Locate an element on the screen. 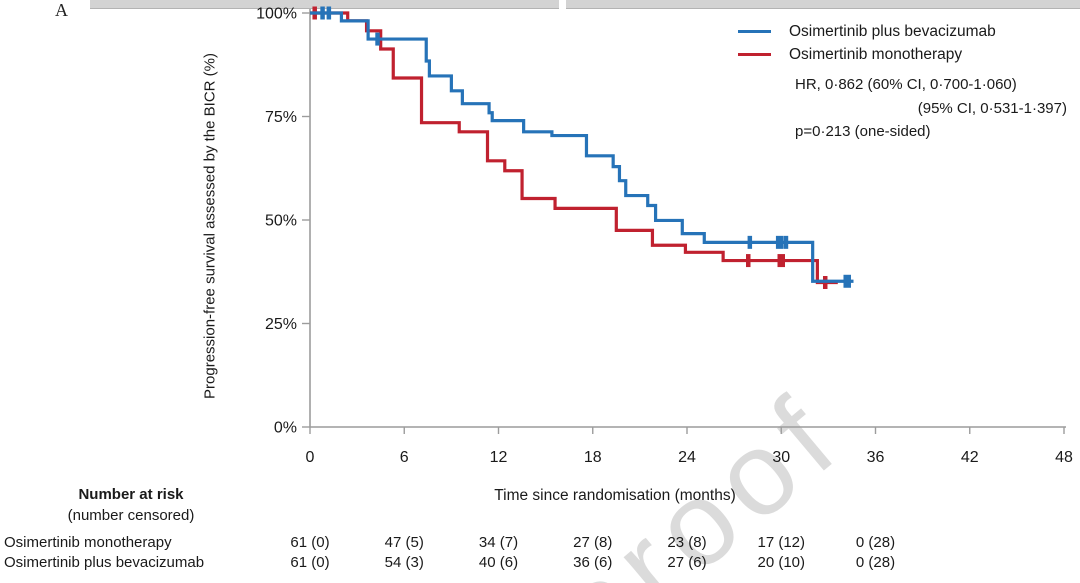 This screenshot has width=1080, height=583. y-tick-label: 0% is located at coordinates (285, 428).